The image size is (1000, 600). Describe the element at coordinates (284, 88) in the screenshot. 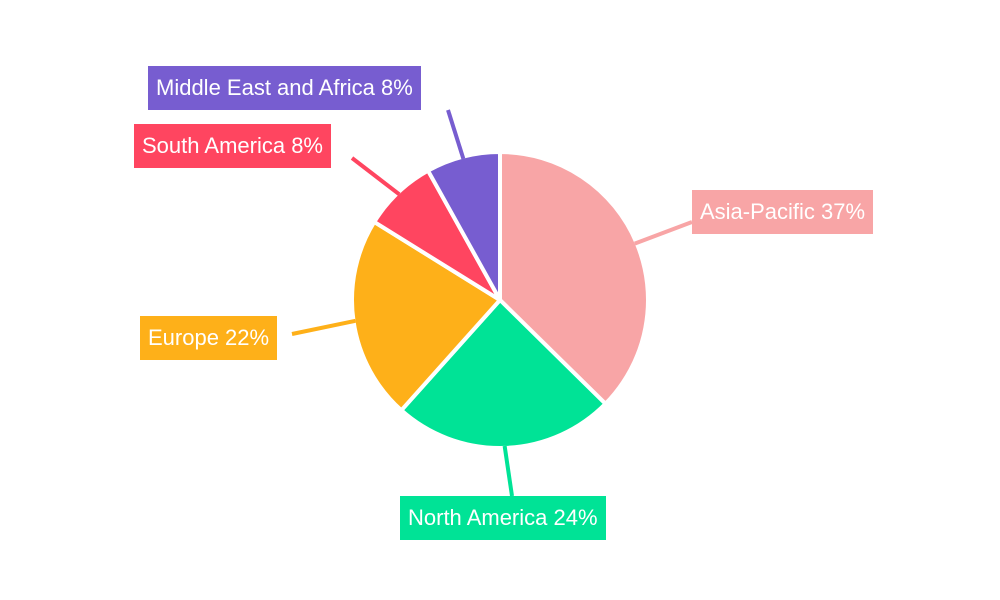

I see `label-middle-east-africa: Middle East and Africa 8%` at that location.